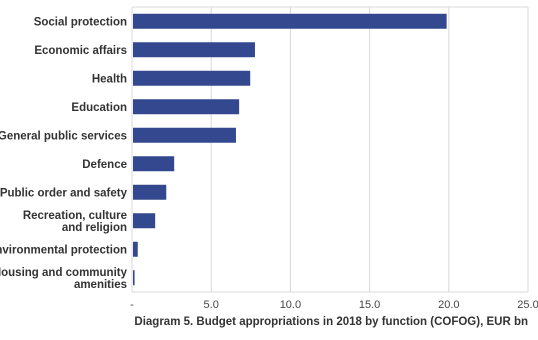  I want to click on category-label: Economic affairs, so click(80, 51).